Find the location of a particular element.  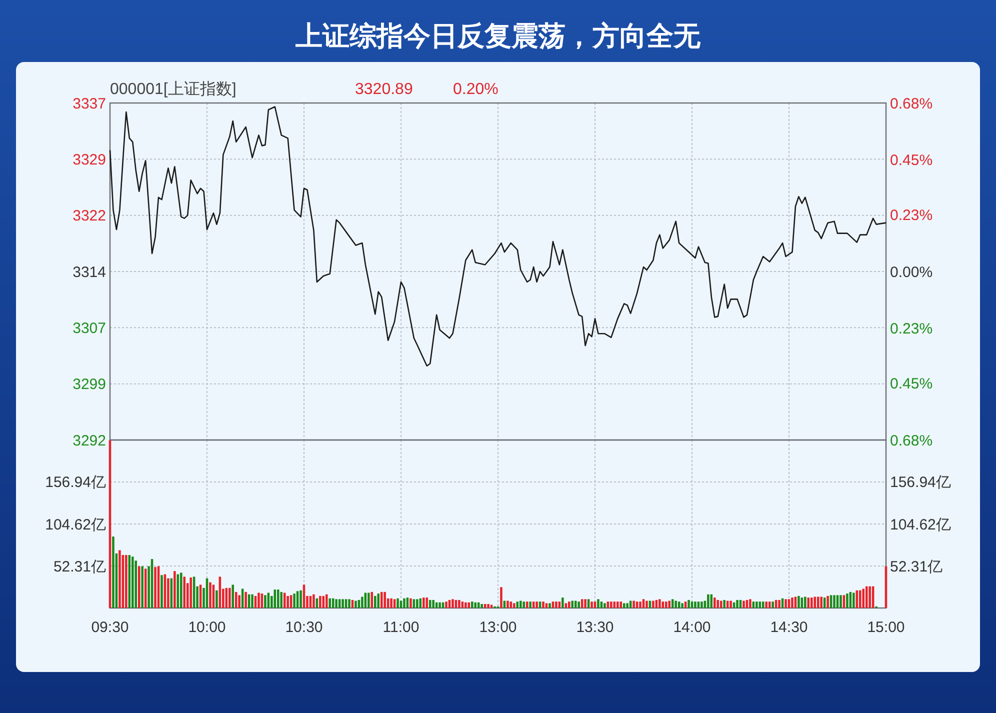

y-tick-label: 3329 is located at coordinates (89, 159).